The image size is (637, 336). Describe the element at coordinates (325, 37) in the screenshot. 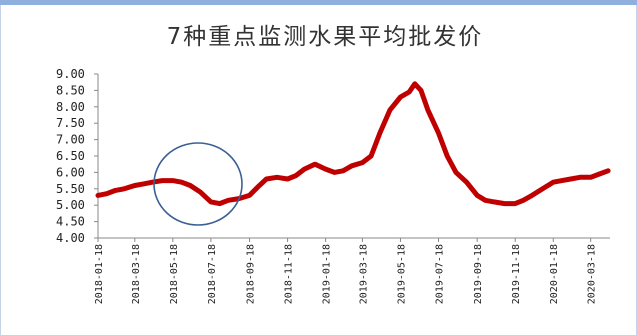

I see `chart-title: 7种重点监测水果平均批发价` at that location.